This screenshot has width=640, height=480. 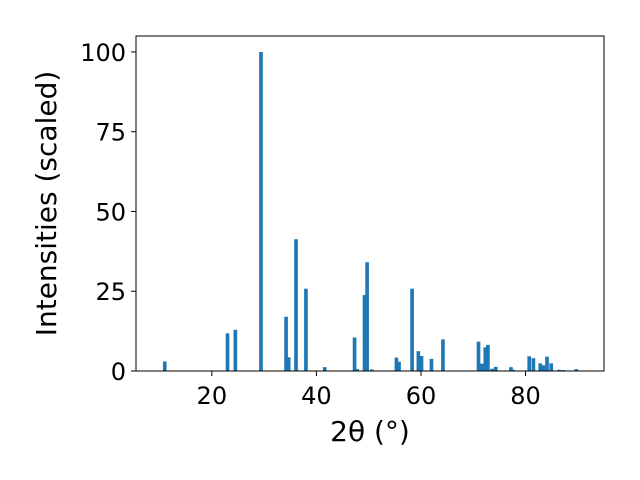 I want to click on x-tick-label: 60, so click(x=421, y=396).